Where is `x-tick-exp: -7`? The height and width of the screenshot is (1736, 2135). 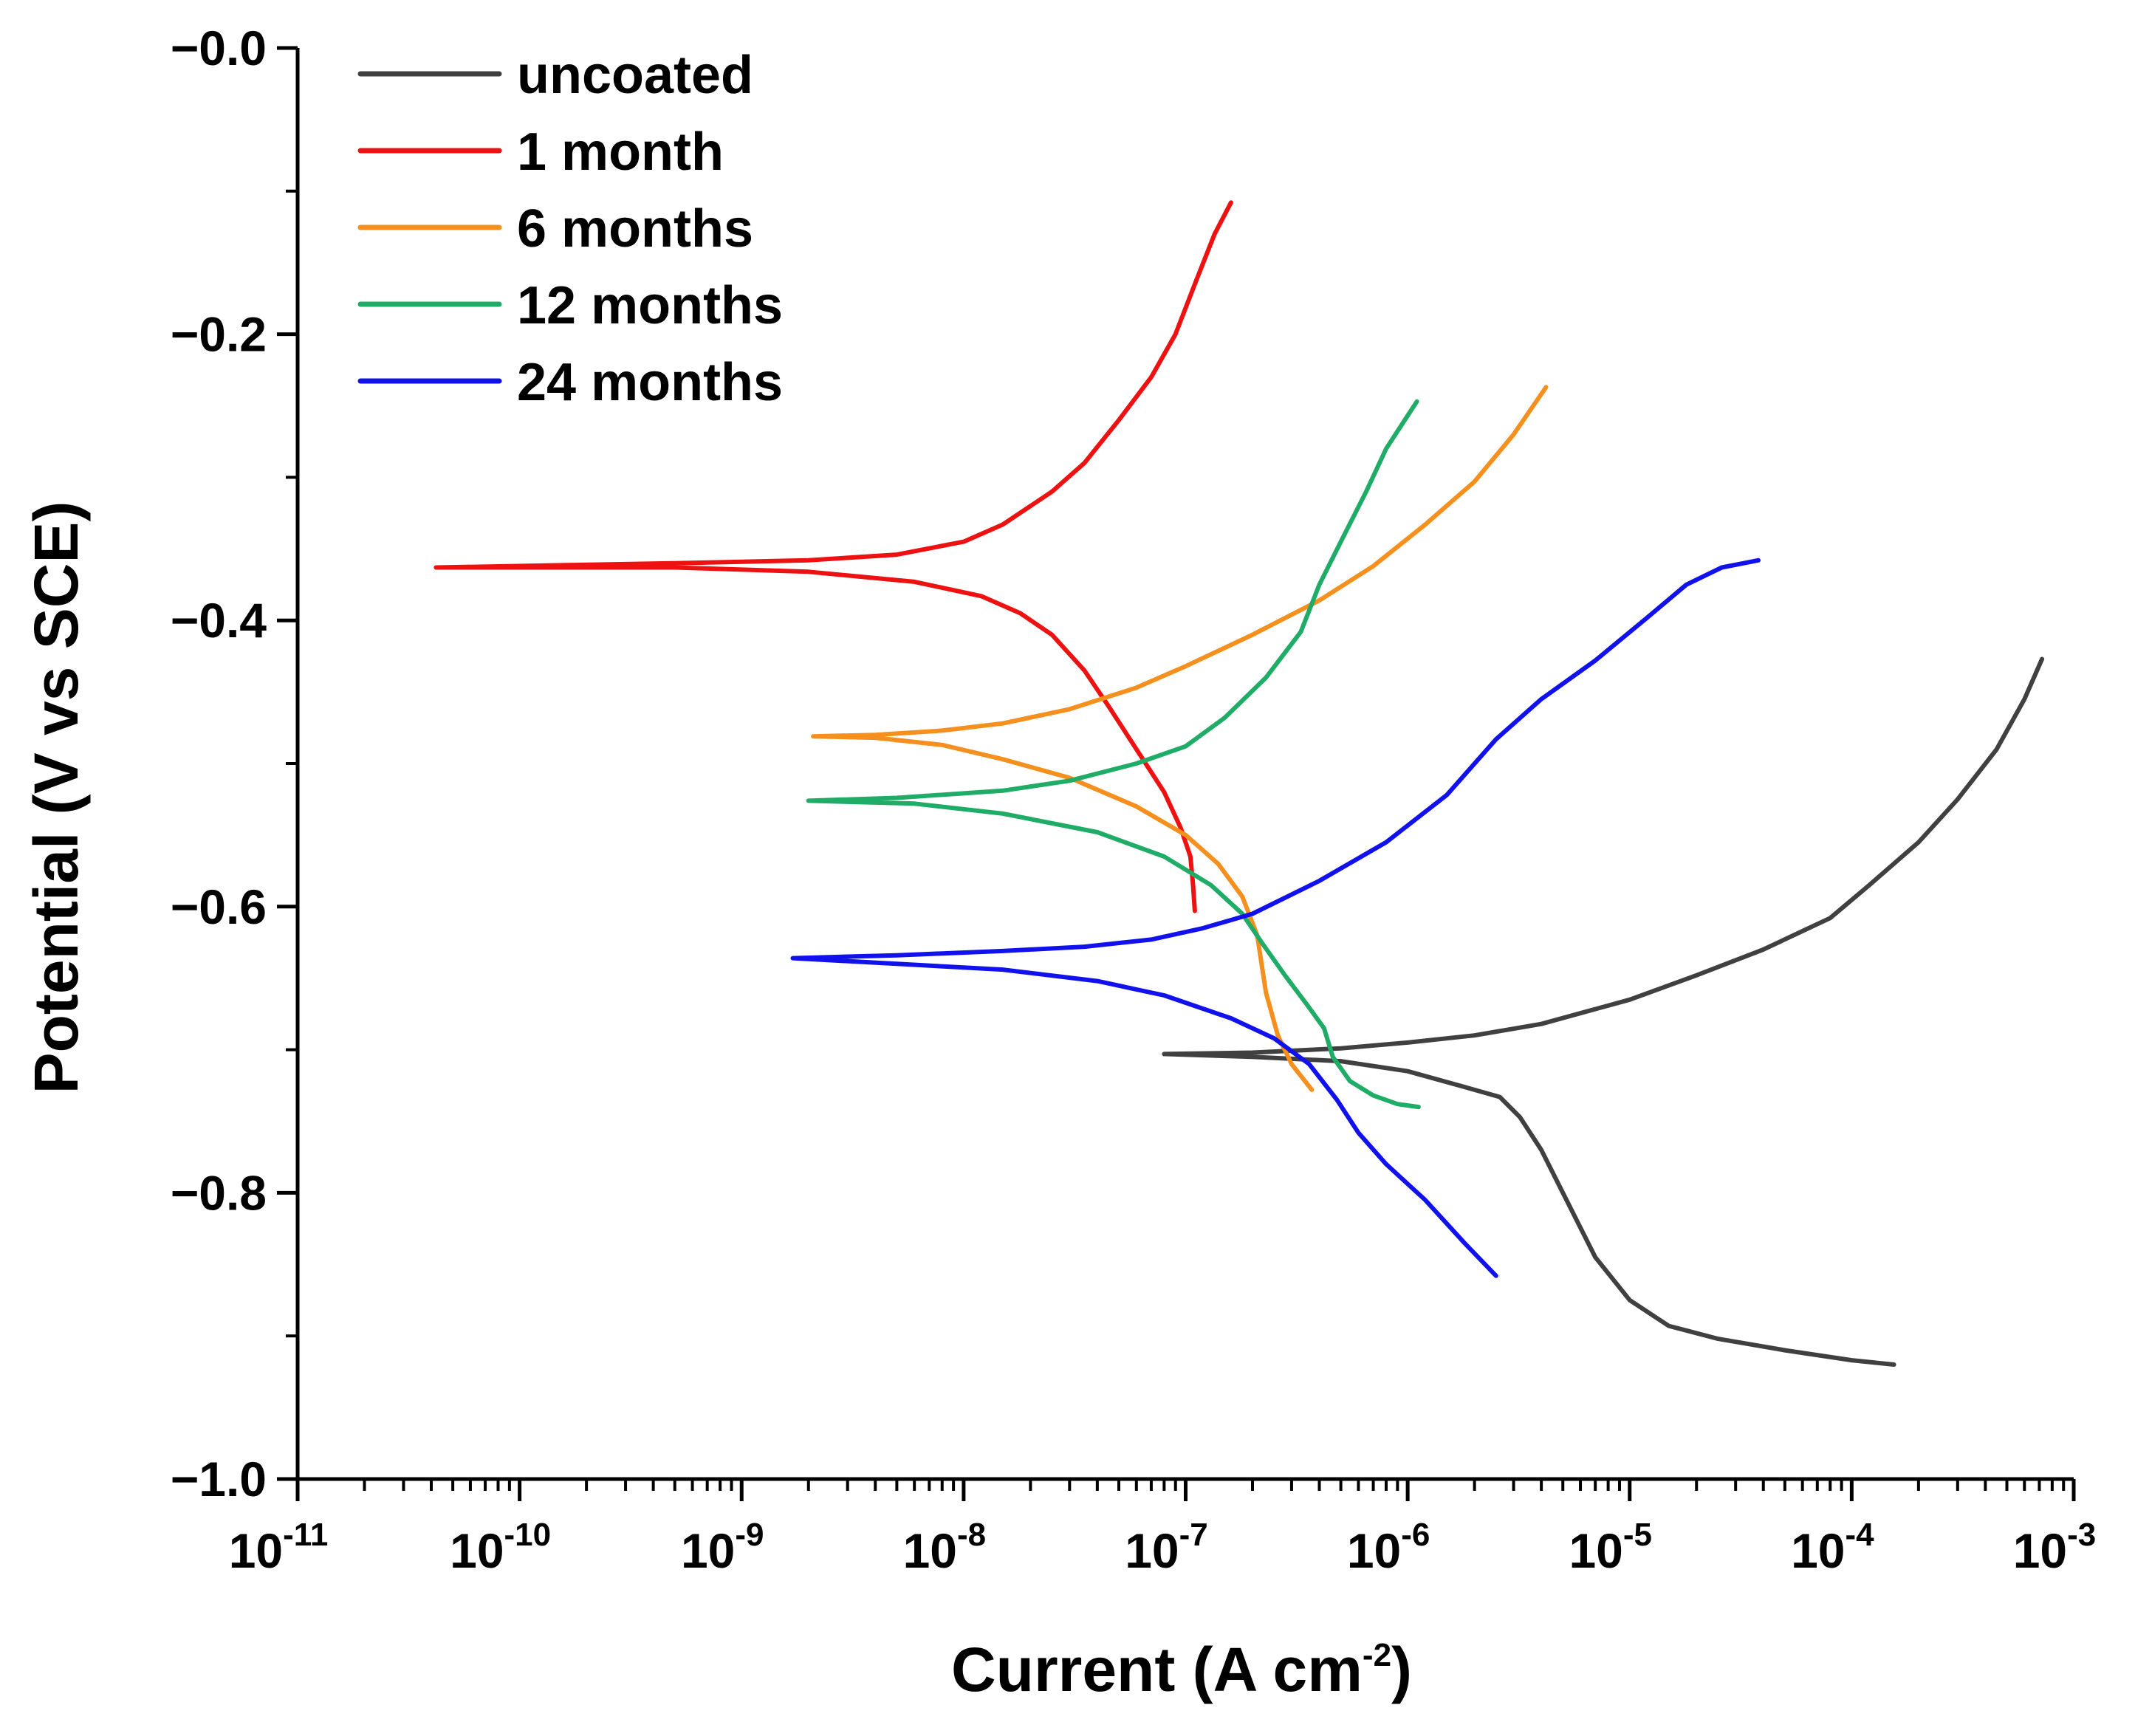
x-tick-exp: -7 is located at coordinates (1193, 1535).